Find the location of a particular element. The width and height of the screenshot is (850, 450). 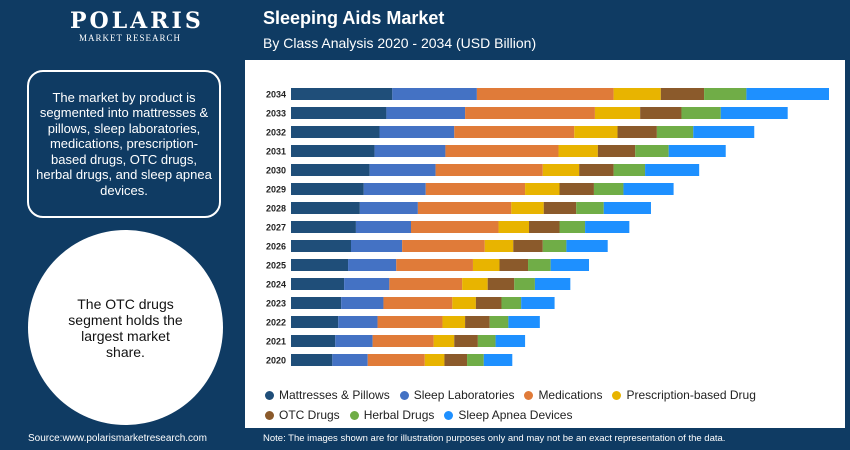

category-label: 2026 is located at coordinates (276, 247).